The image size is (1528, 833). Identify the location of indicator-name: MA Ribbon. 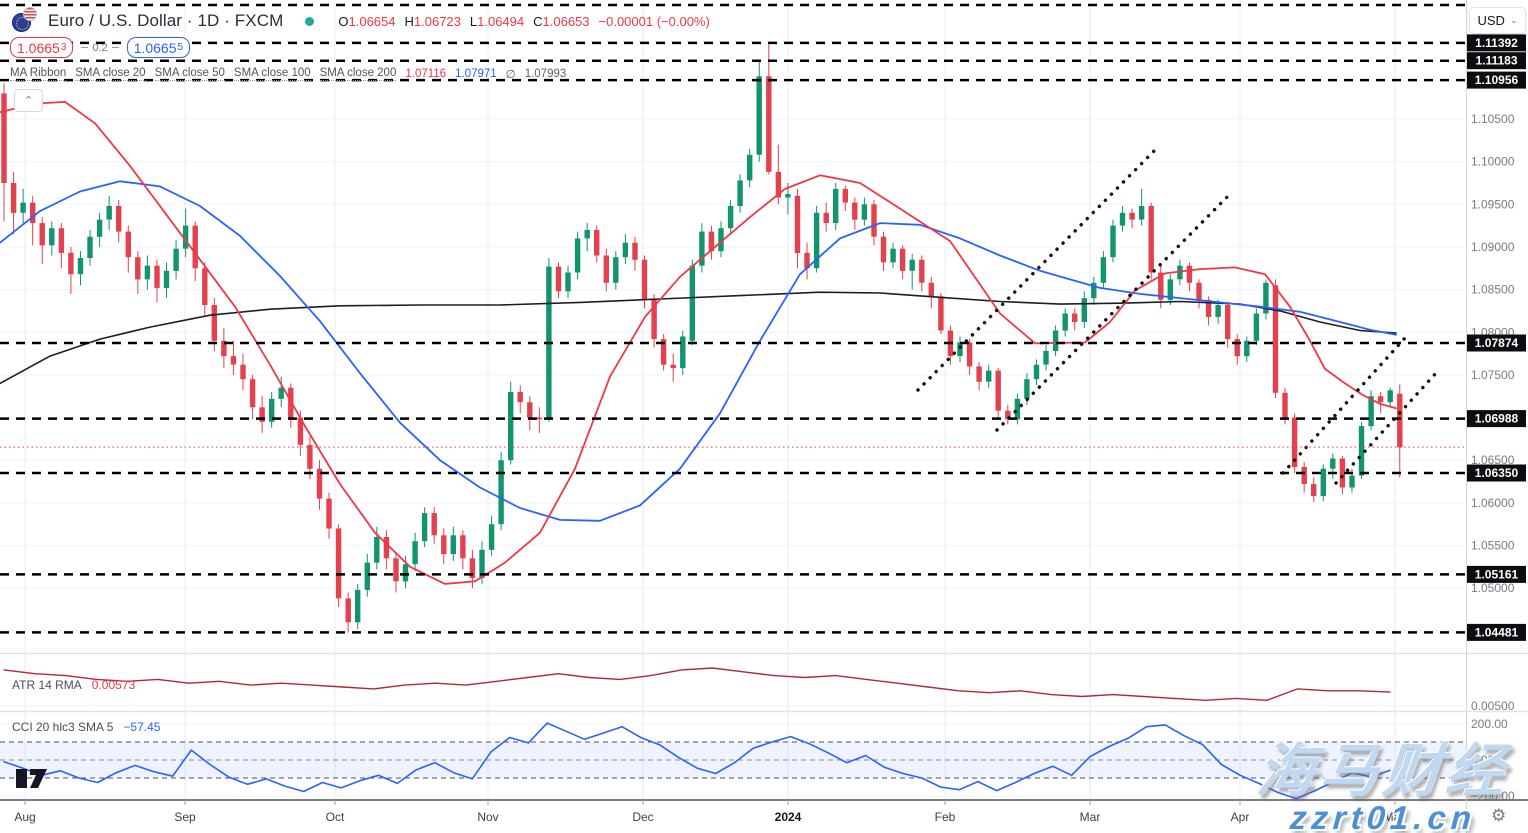
(38, 74).